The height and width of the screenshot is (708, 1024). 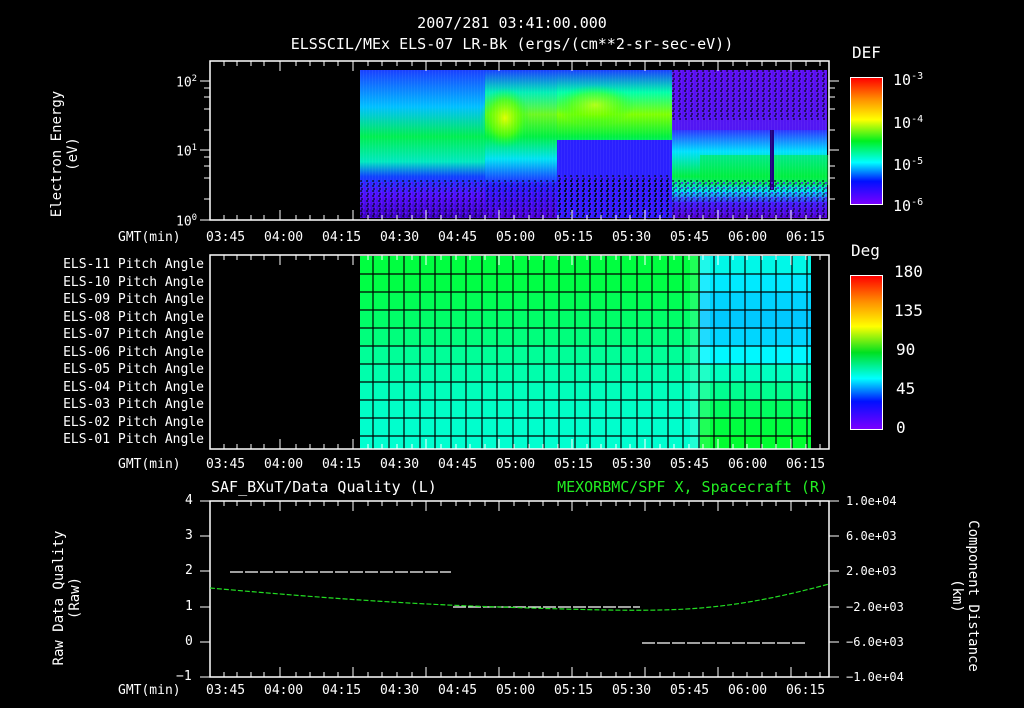 What do you see at coordinates (189, 500) in the screenshot?
I see `left-ytick: 4` at bounding box center [189, 500].